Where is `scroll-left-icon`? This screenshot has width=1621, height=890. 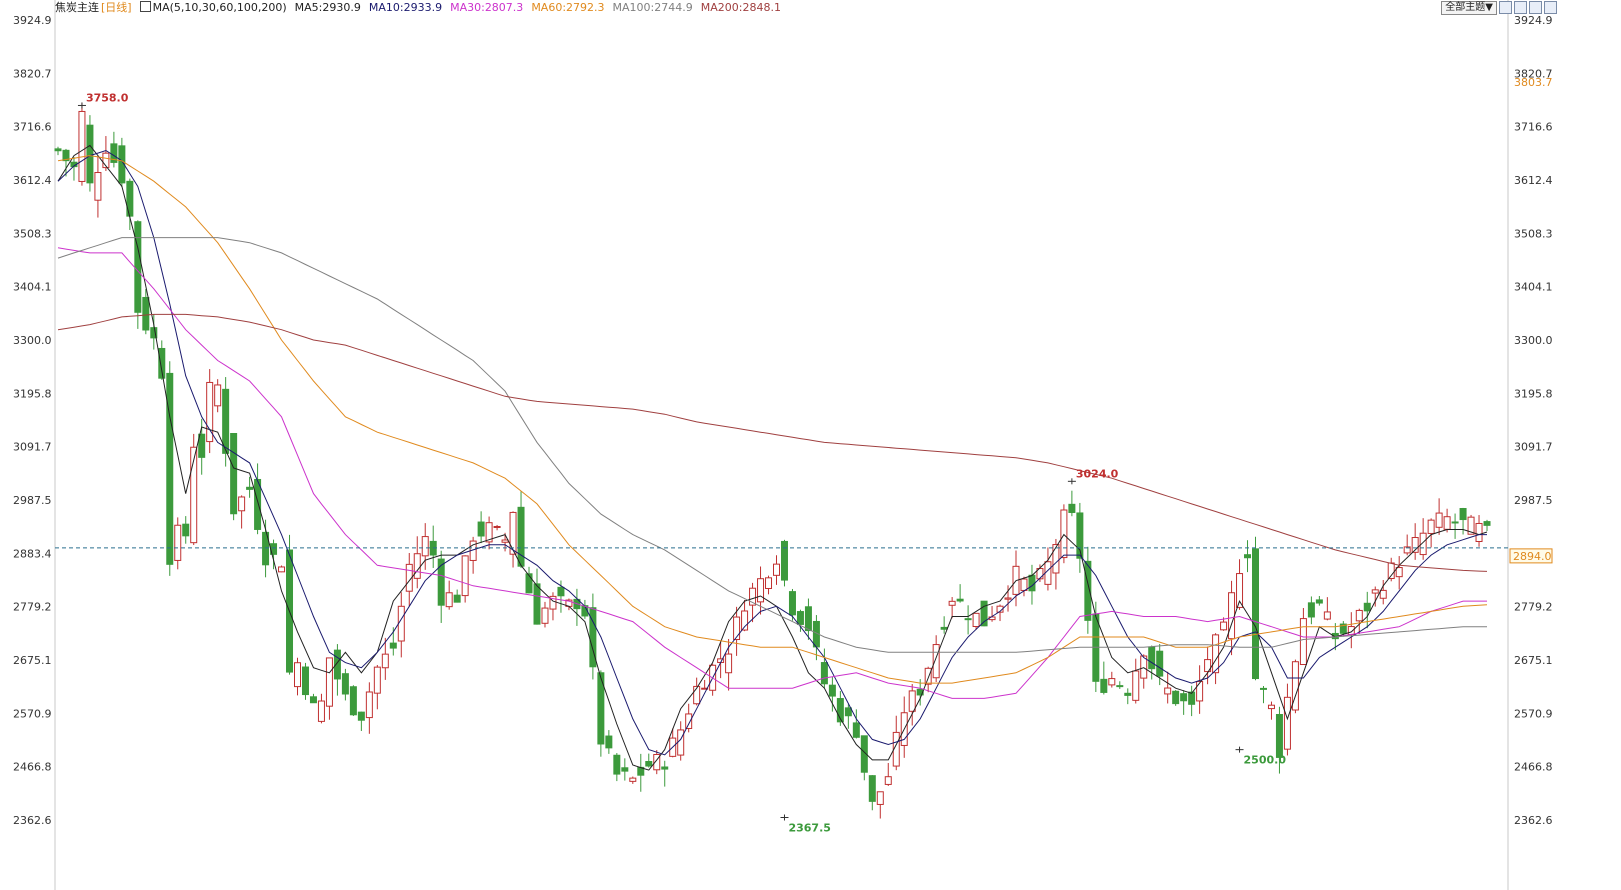 scroll-left-icon is located at coordinates (1535, 7).